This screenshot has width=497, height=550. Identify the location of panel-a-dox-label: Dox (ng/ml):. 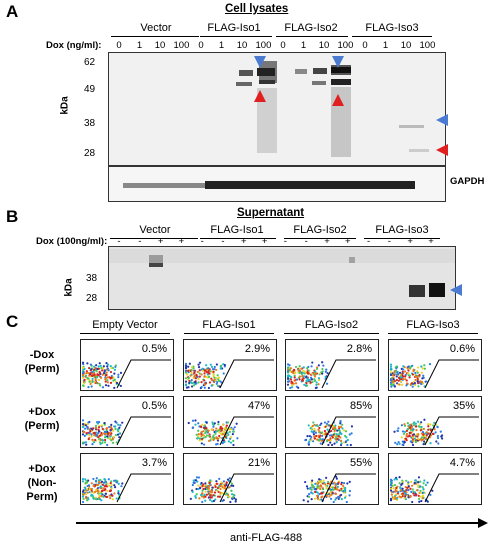
(74, 45).